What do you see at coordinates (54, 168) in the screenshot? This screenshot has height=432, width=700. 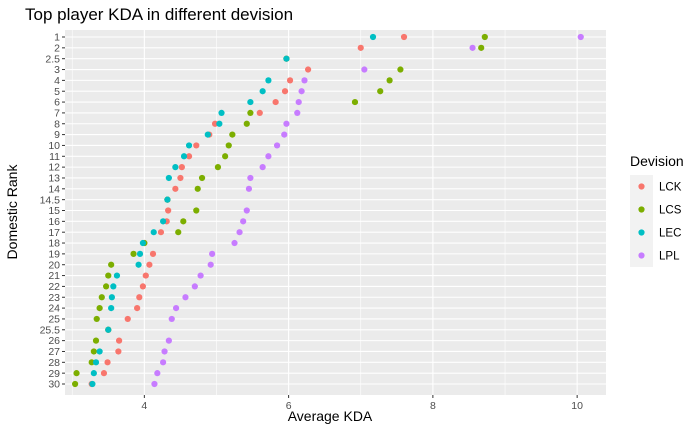 I see `y-tick-label: 12` at bounding box center [54, 168].